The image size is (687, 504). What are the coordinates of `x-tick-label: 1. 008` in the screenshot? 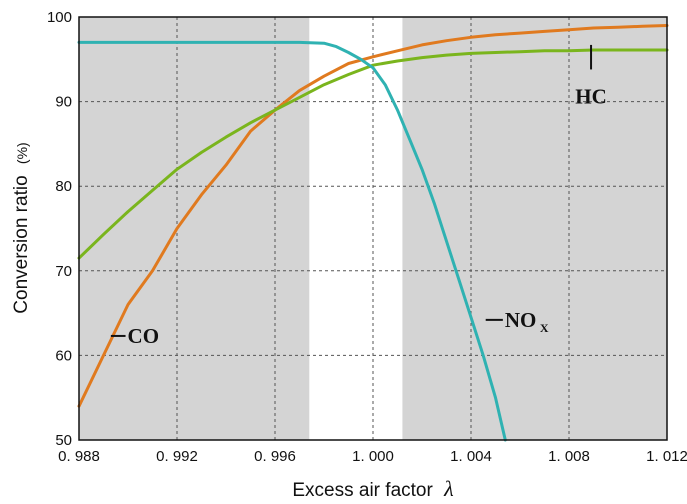 It's located at (569, 456).